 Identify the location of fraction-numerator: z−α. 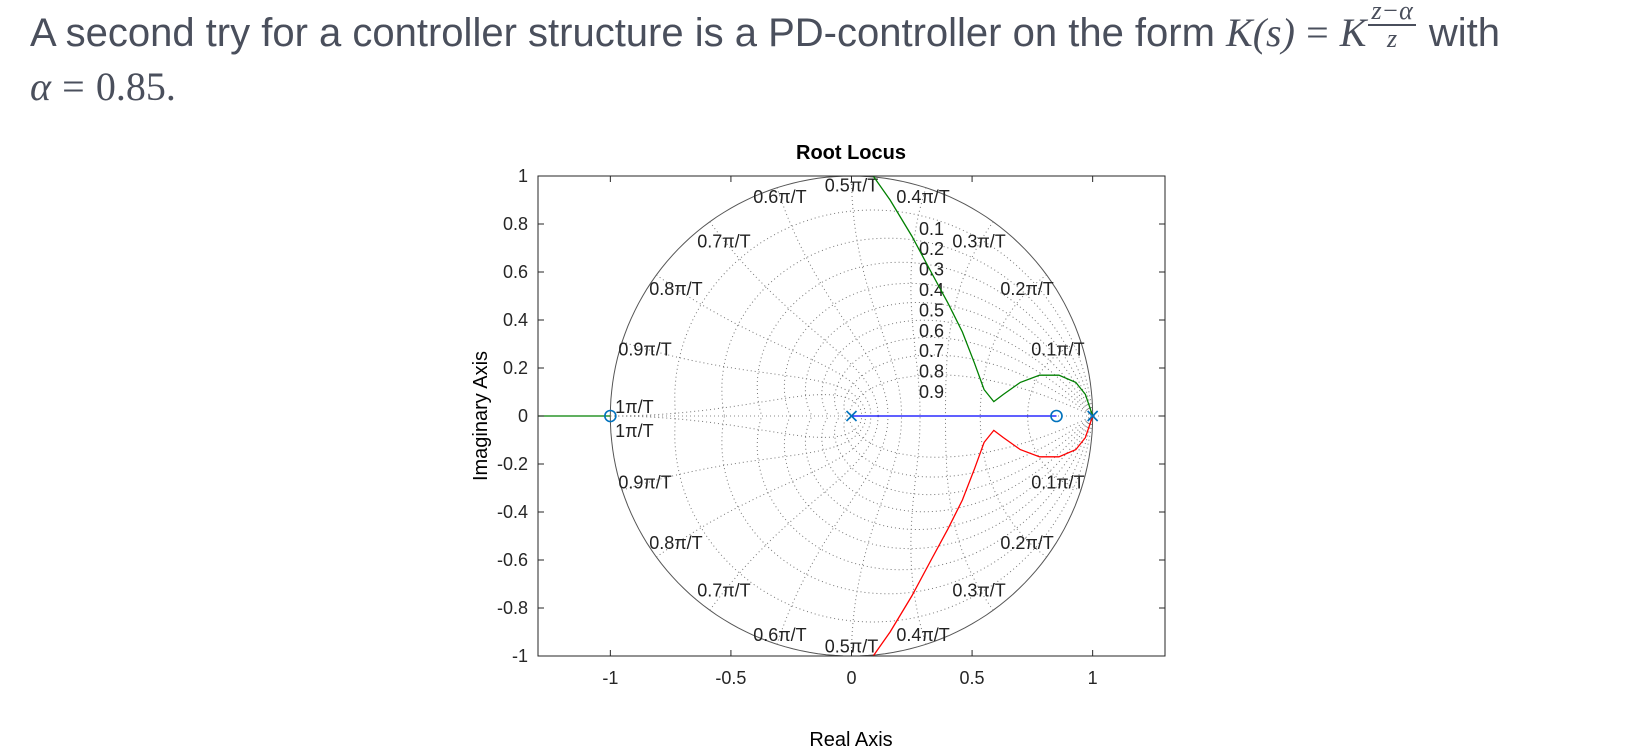
(1392, 13).